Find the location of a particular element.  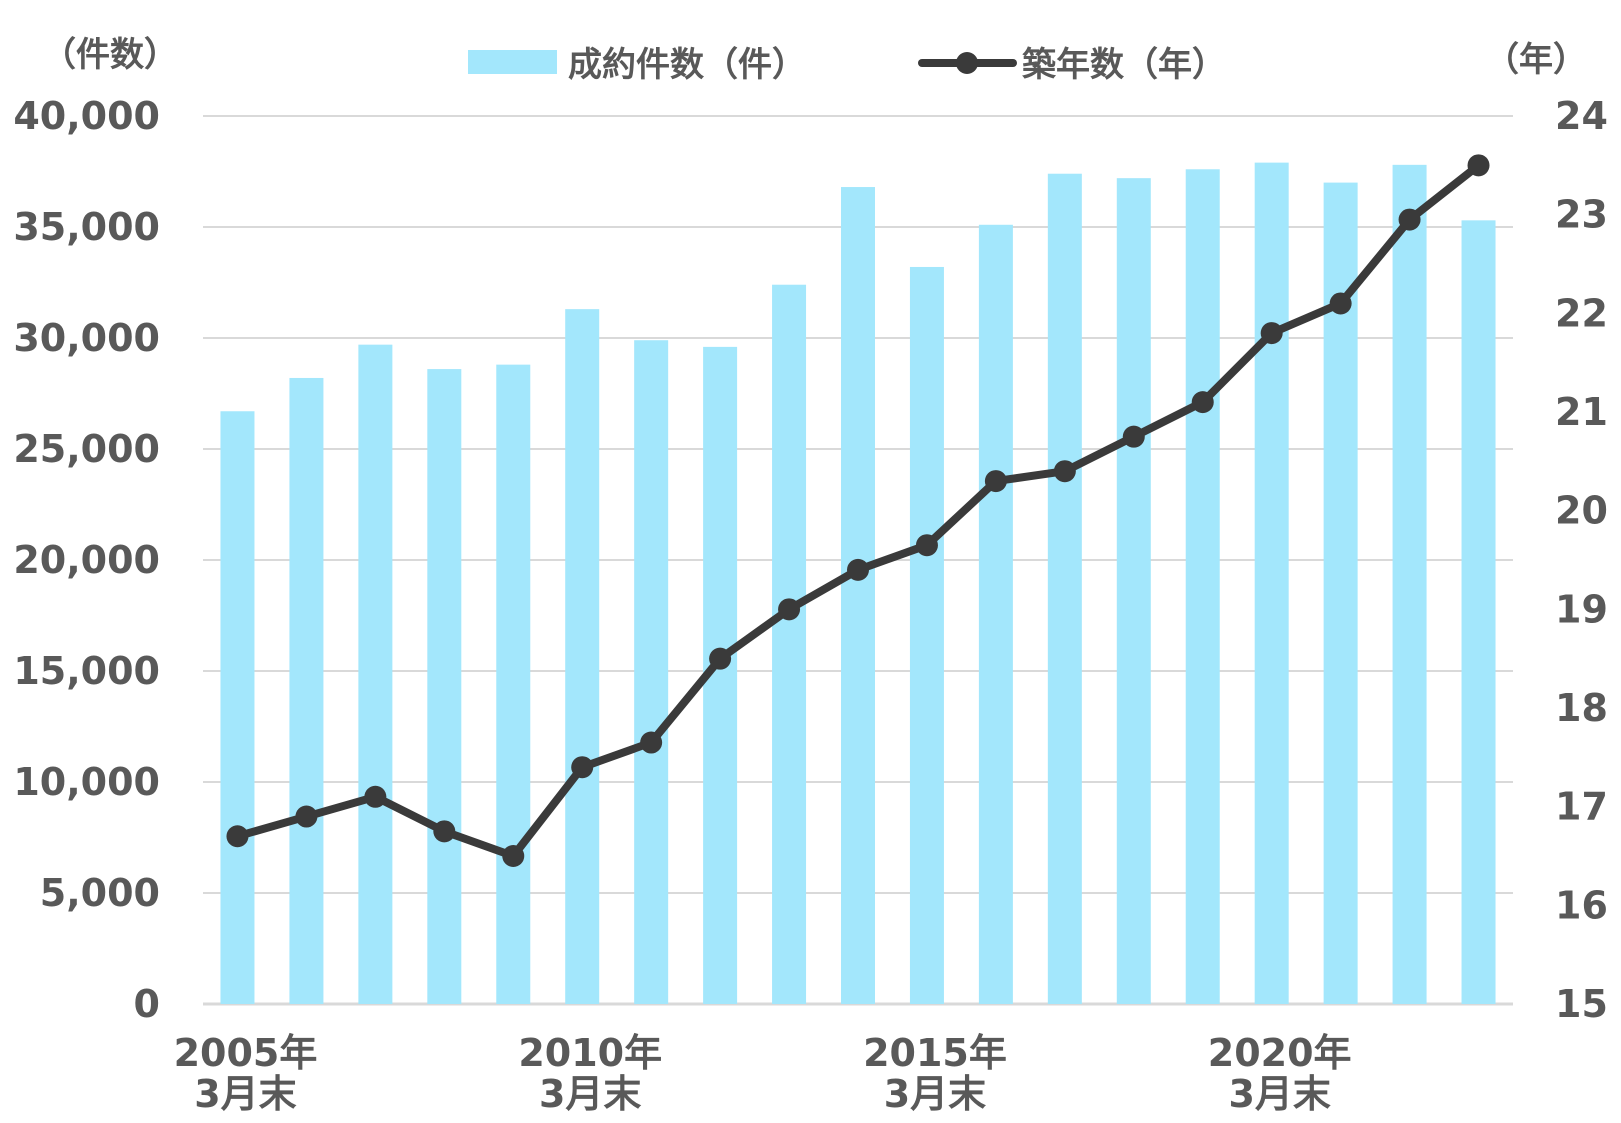

right-axis-ticks: 15 16 17 18 19 20 21 22 23 24 is located at coordinates (1581, 560).